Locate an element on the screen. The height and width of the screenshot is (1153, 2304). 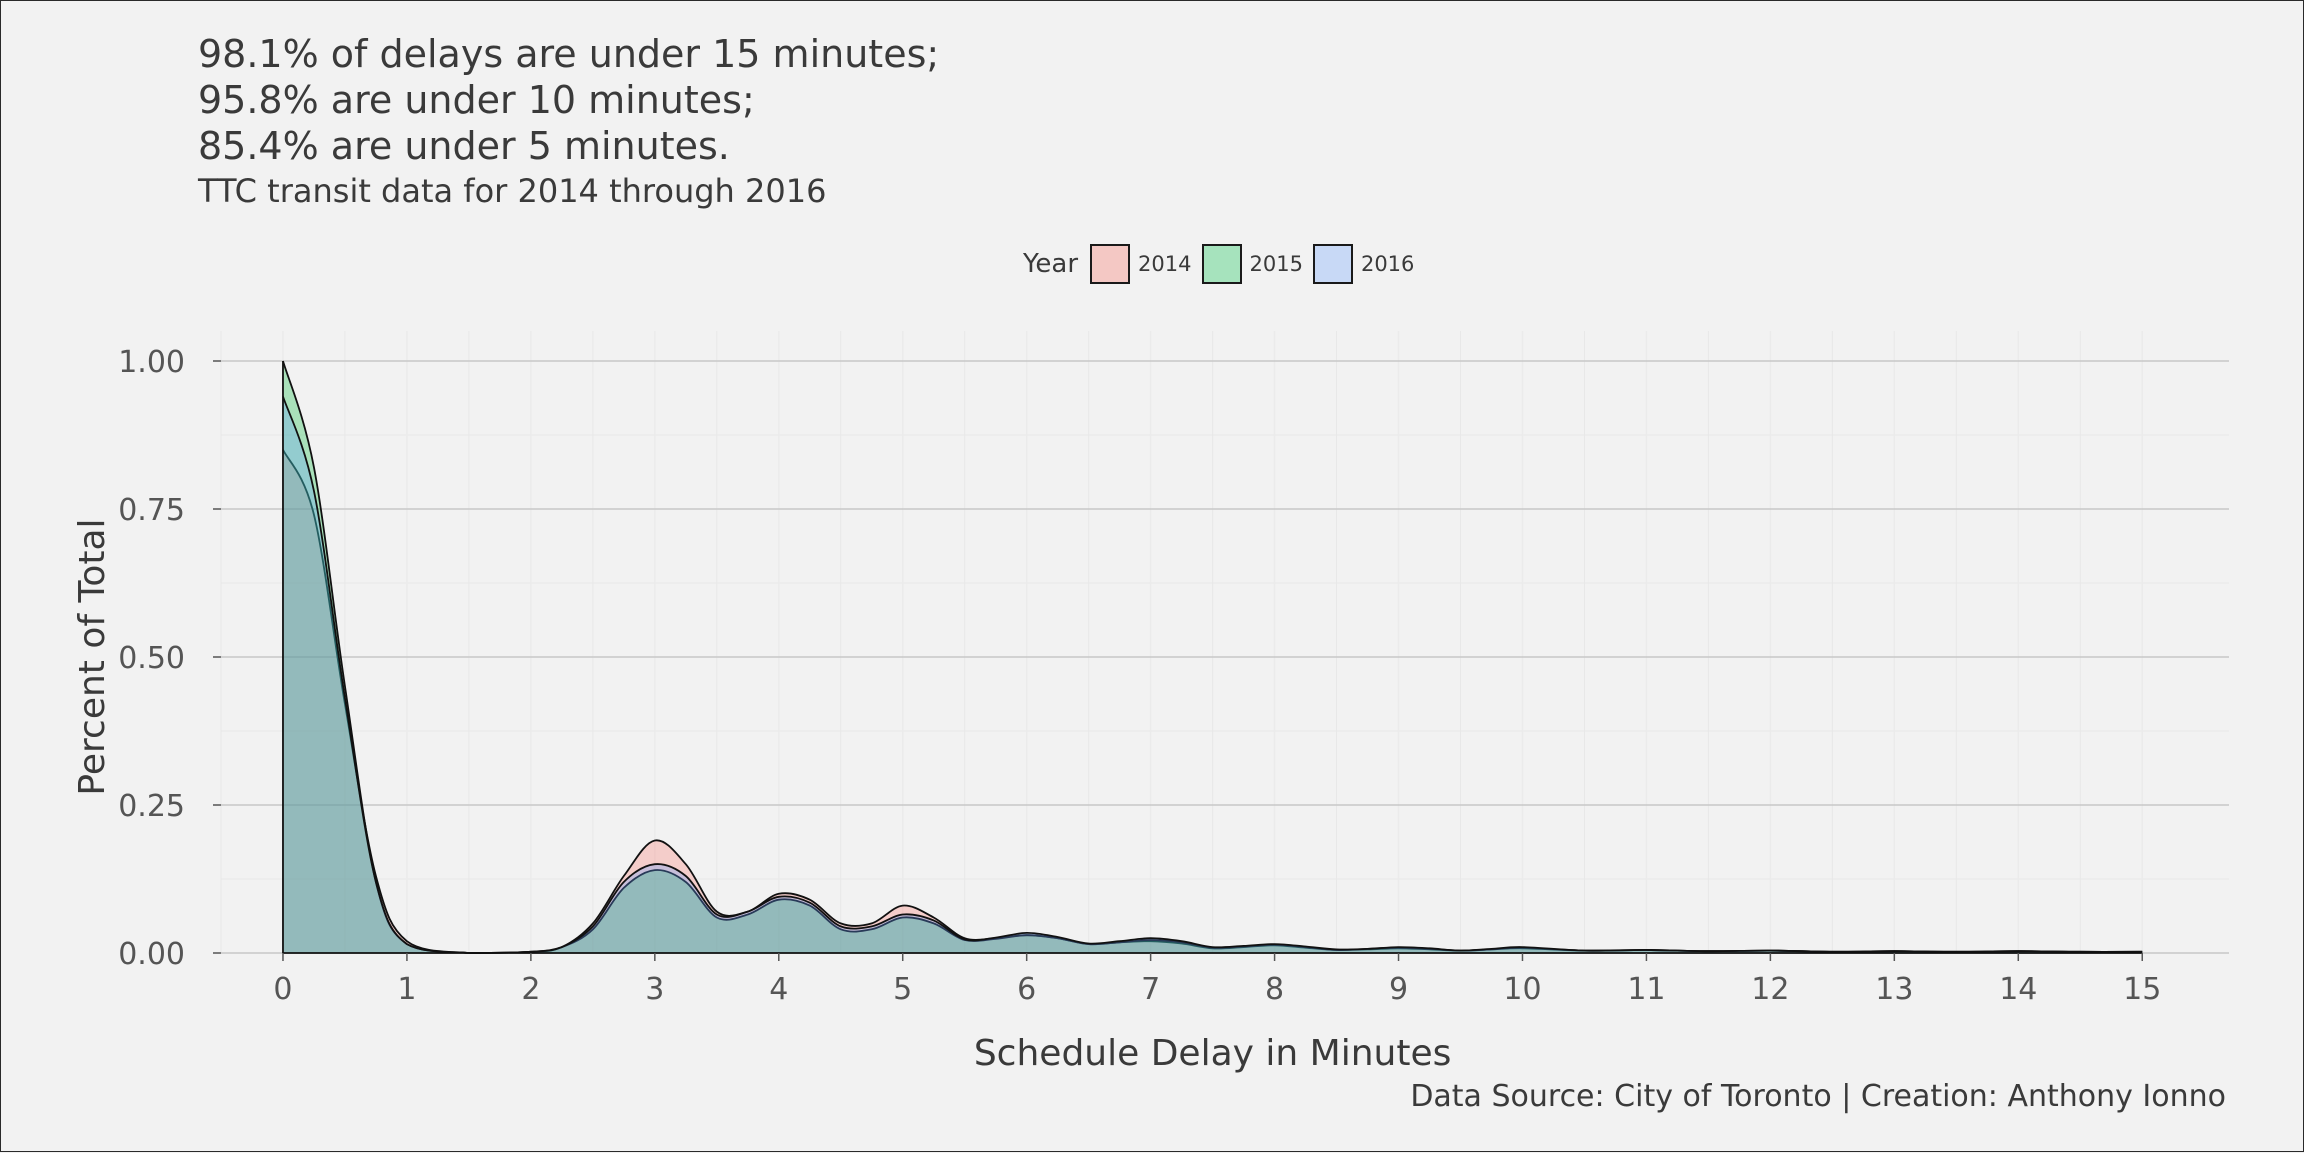
y-axis: 0.00 0.25 0.50 0.75 1.00 is located at coordinates (169, 658).